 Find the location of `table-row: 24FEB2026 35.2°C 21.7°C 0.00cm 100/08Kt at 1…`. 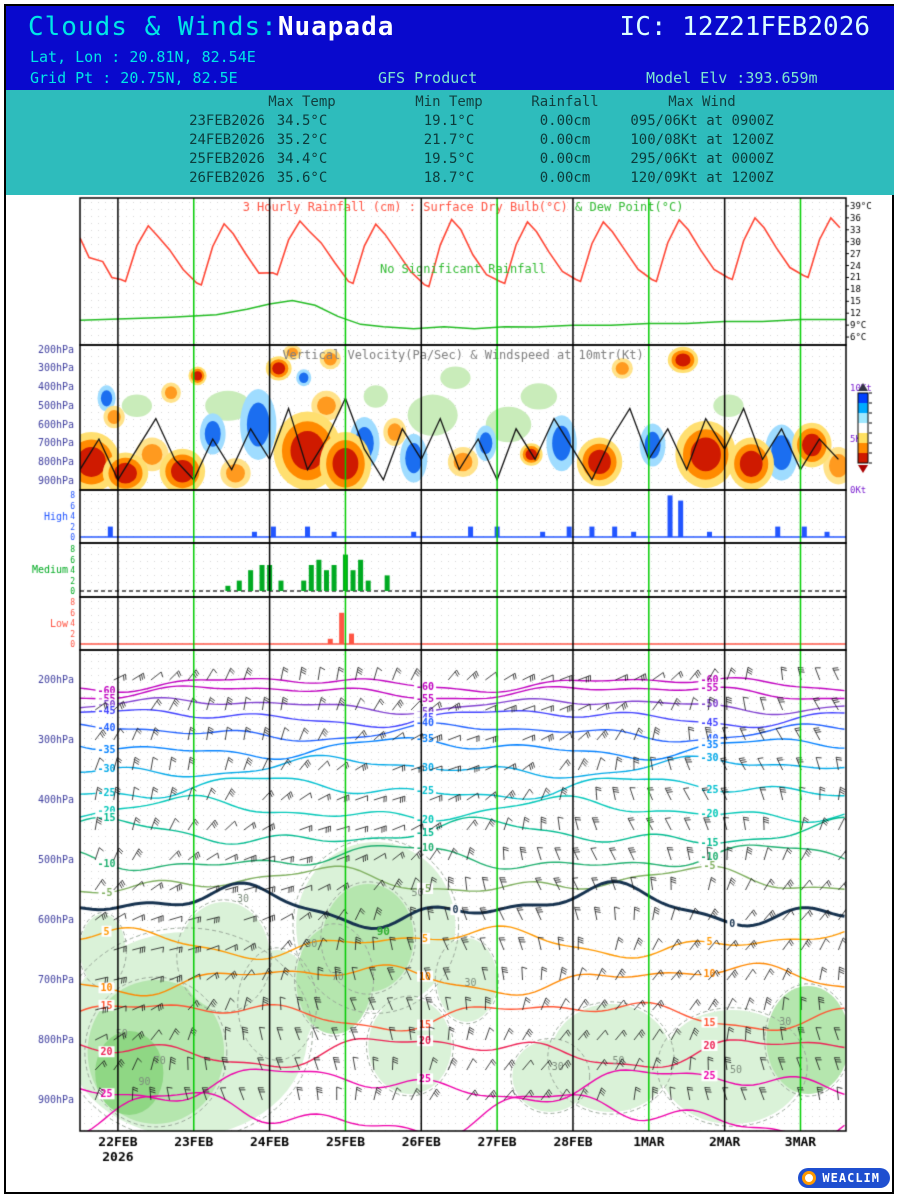

table-row: 24FEB2026 35.2°C 21.7°C 0.00cm 100/08Kt at 1… is located at coordinates (450, 140).